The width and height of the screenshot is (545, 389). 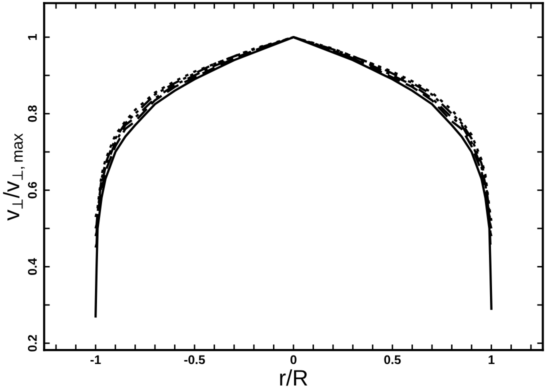 What do you see at coordinates (194, 359) in the screenshot?
I see `x-tick-label: -0.5` at bounding box center [194, 359].